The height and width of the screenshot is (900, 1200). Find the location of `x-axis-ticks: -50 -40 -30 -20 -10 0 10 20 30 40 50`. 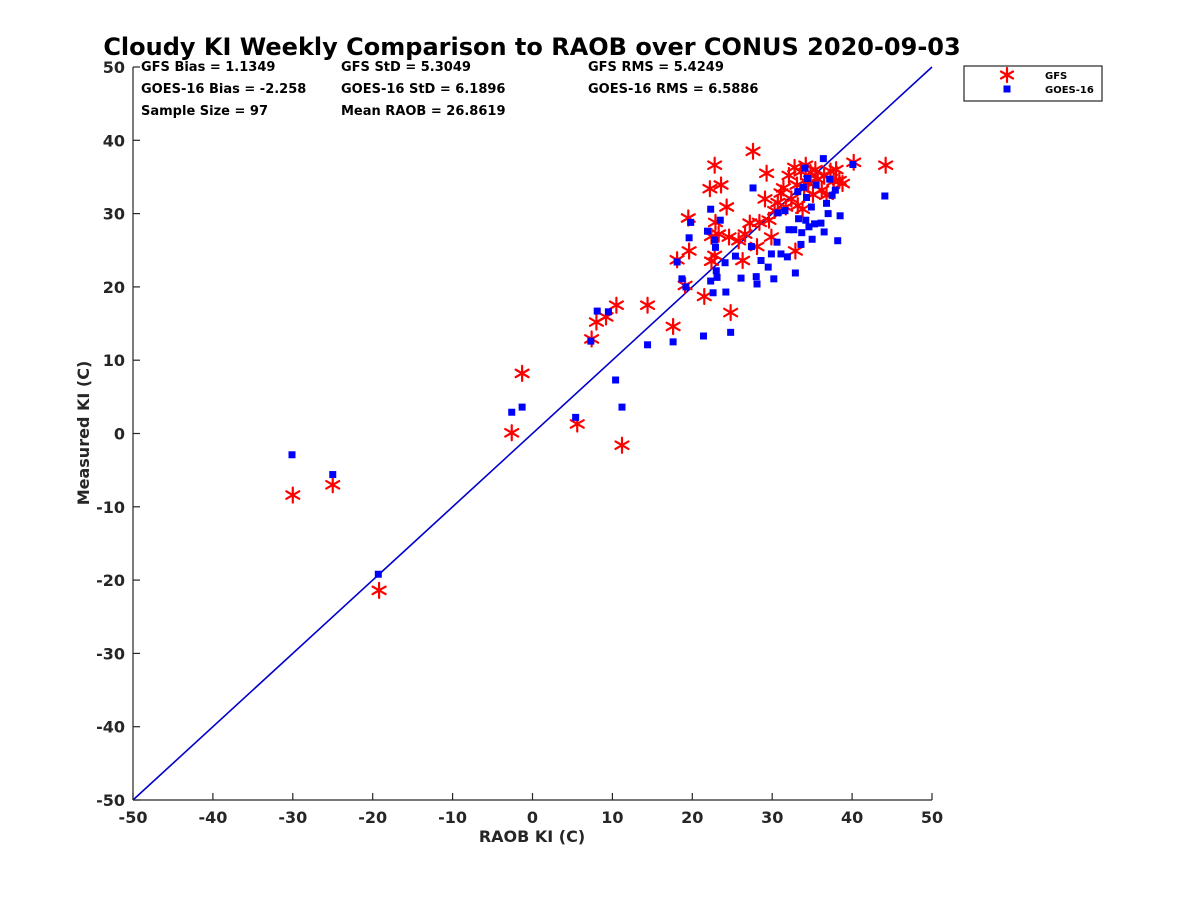

x-axis-ticks: -50 -40 -30 -20 -10 0 10 20 30 40 50 is located at coordinates (531, 810).